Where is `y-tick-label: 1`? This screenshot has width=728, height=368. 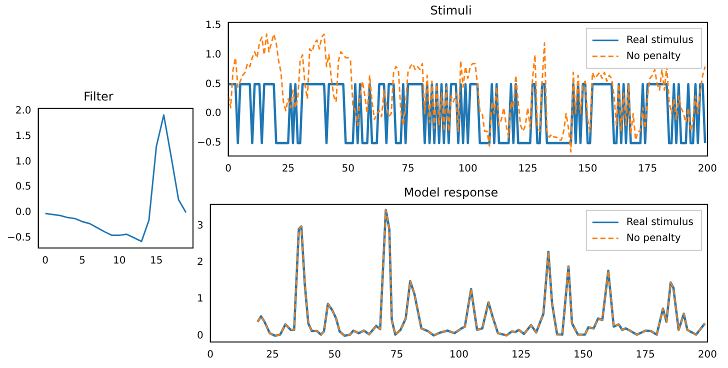
y-tick-label: 1 is located at coordinates (200, 299).